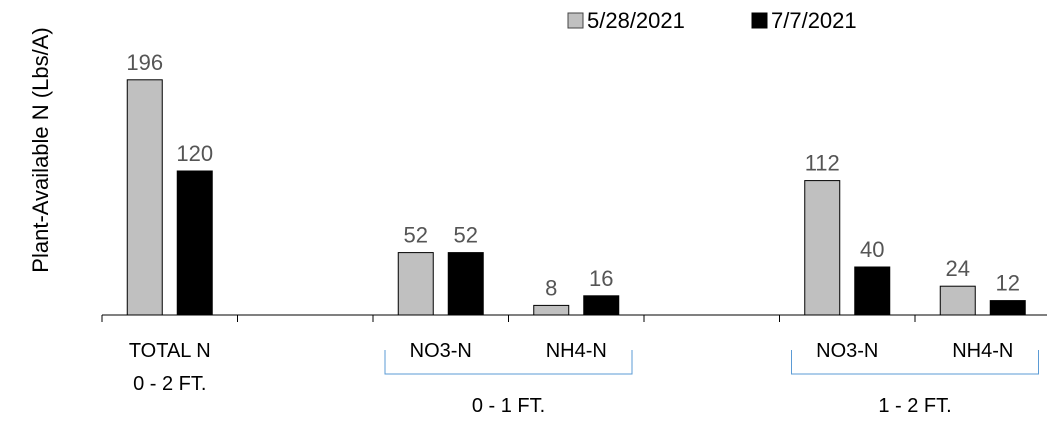  What do you see at coordinates (712, 20) in the screenshot?
I see `legend: 5/28/2021 7/7/2021` at bounding box center [712, 20].